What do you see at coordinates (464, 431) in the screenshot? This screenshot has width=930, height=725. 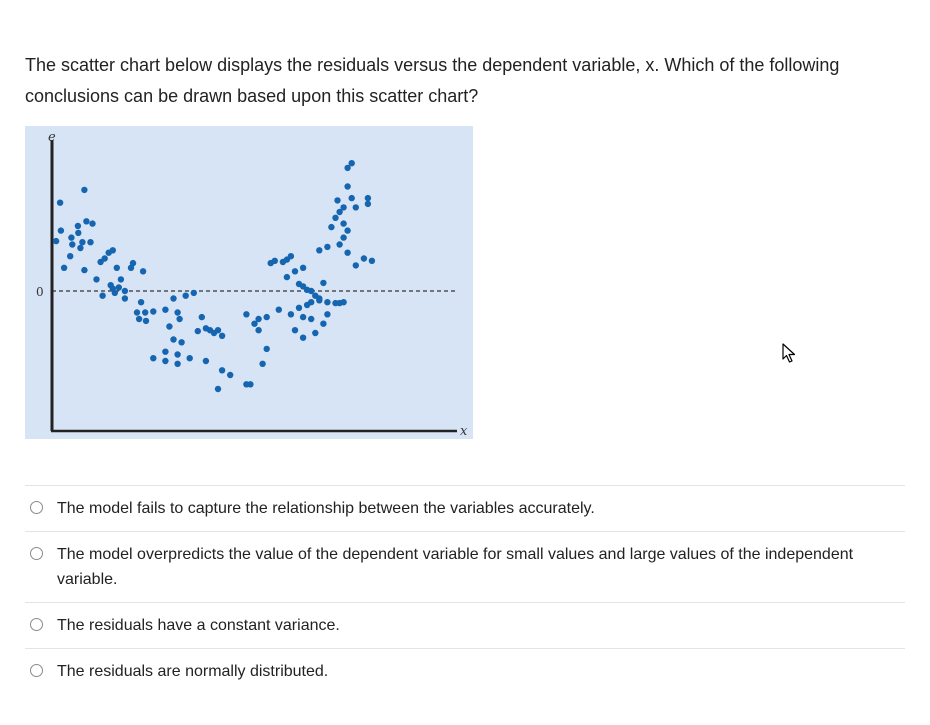 I see `x-axis-label: x` at bounding box center [464, 431].